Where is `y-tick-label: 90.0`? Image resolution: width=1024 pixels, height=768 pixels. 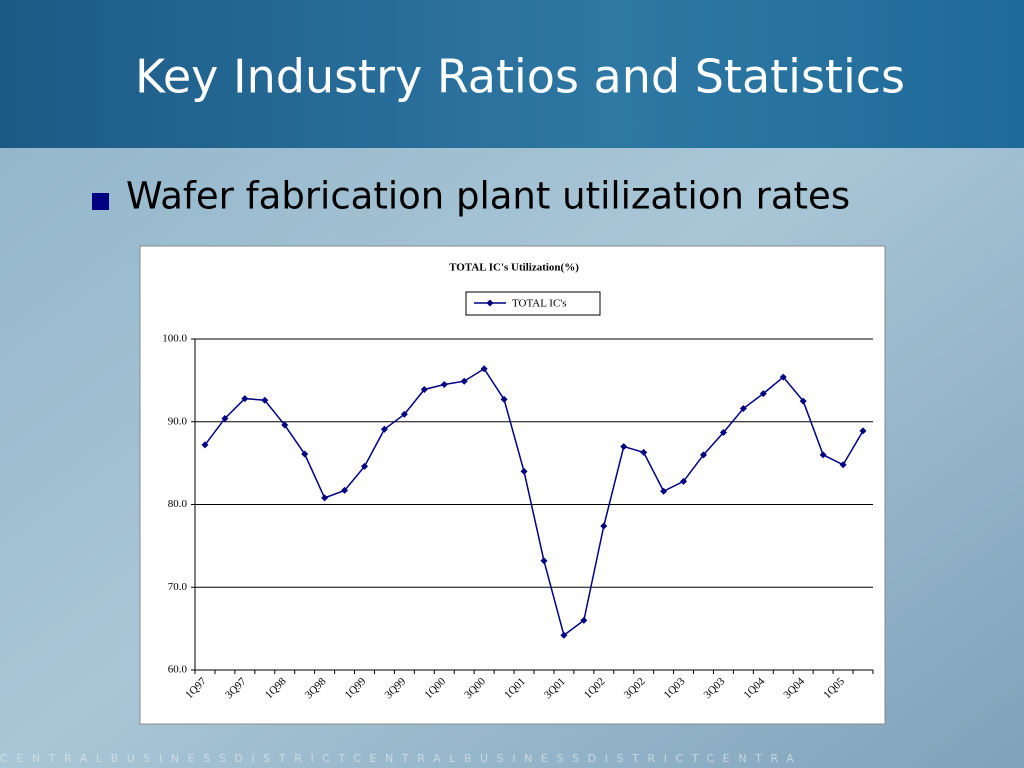 y-tick-label: 90.0 is located at coordinates (178, 421).